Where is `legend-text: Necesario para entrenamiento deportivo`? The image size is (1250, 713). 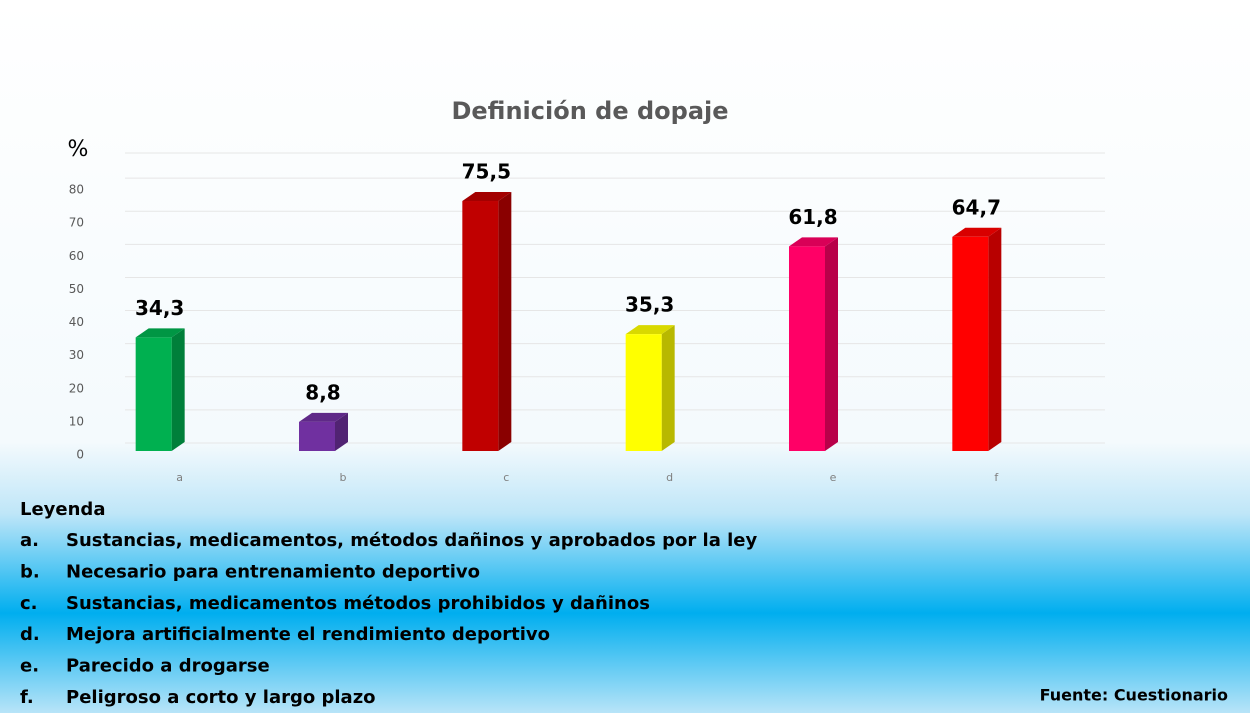
legend-text: Necesario para entrenamiento deportivo is located at coordinates (273, 571).